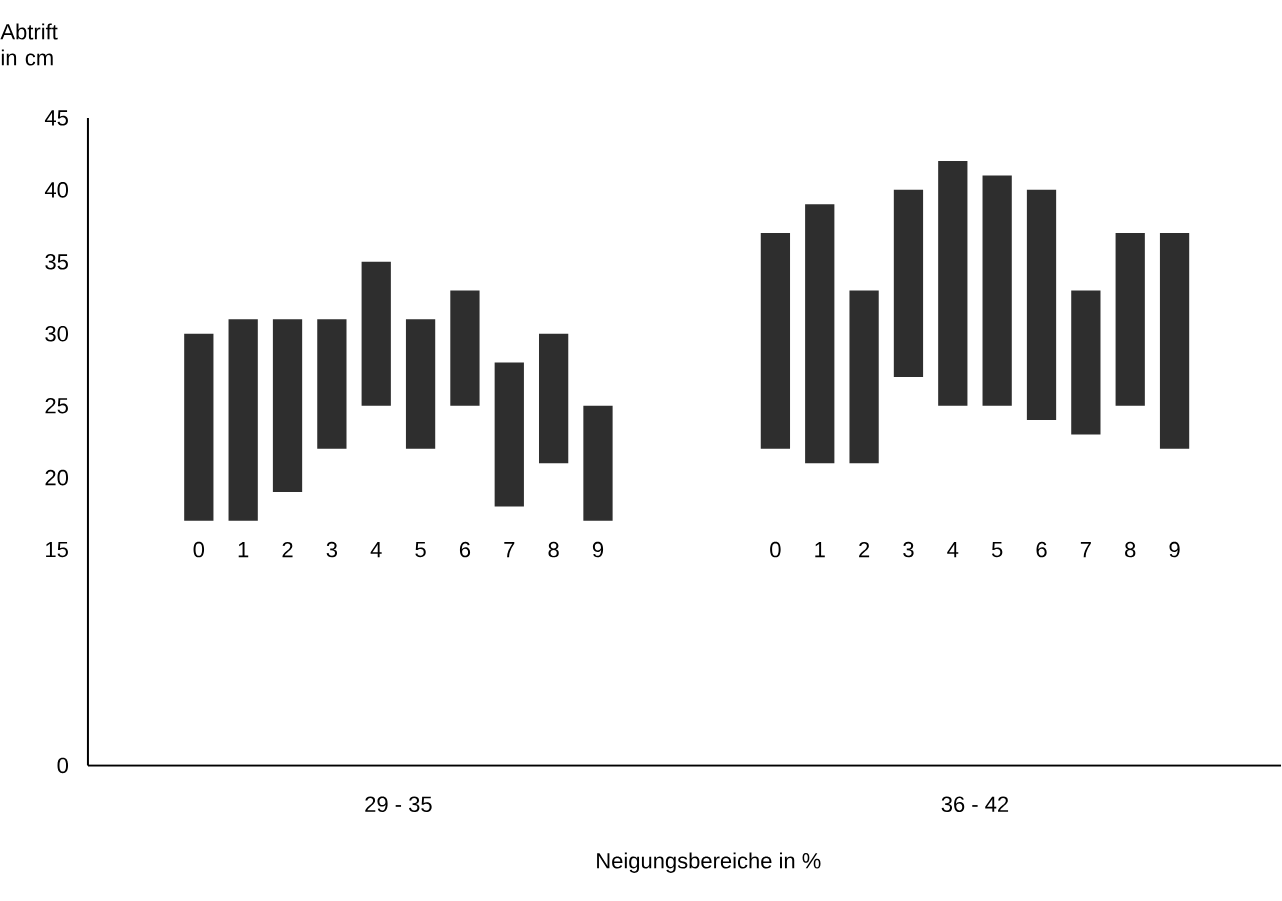 The image size is (1282, 901). Describe the element at coordinates (398, 804) in the screenshot. I see `text: 29 - 35` at that location.